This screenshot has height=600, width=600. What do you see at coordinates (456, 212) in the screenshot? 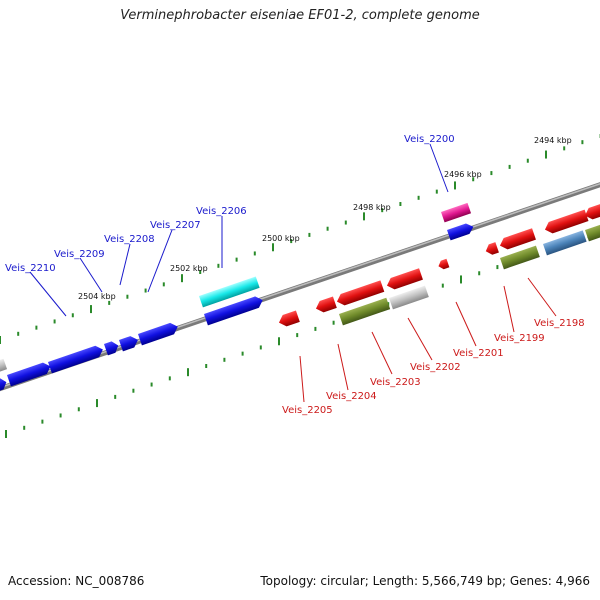
I see `gene-veis-2200-magenta` at bounding box center [456, 212].